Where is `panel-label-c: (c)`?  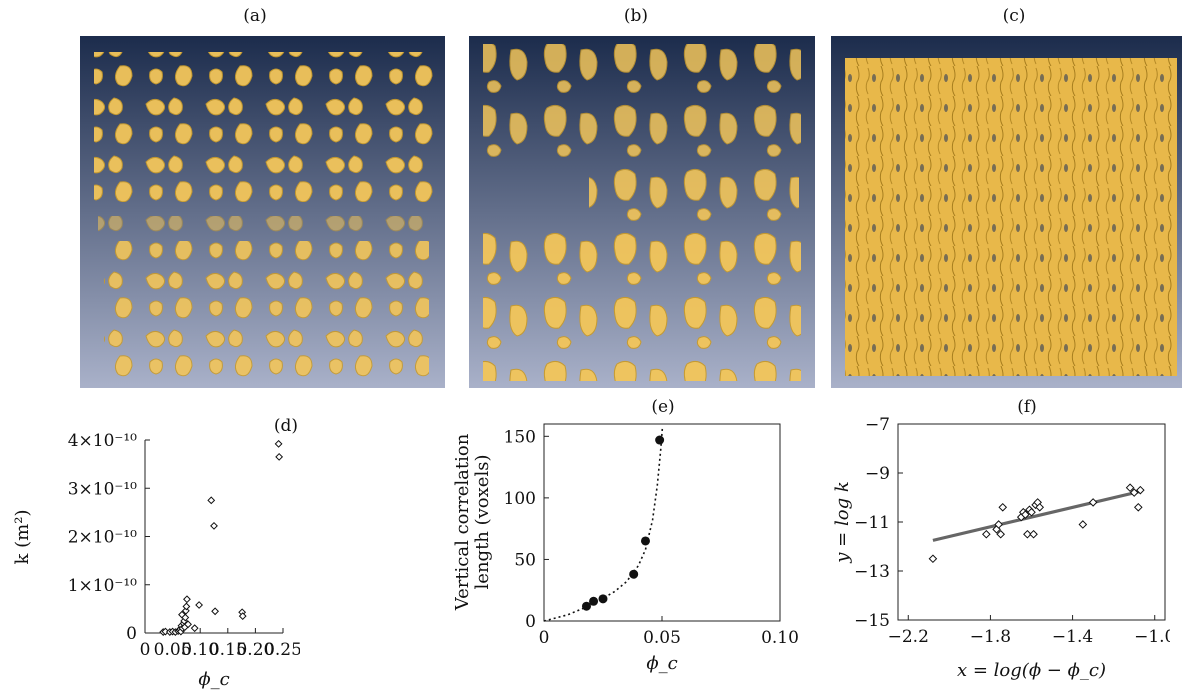 panel-label-c: (c) is located at coordinates (1014, 16).